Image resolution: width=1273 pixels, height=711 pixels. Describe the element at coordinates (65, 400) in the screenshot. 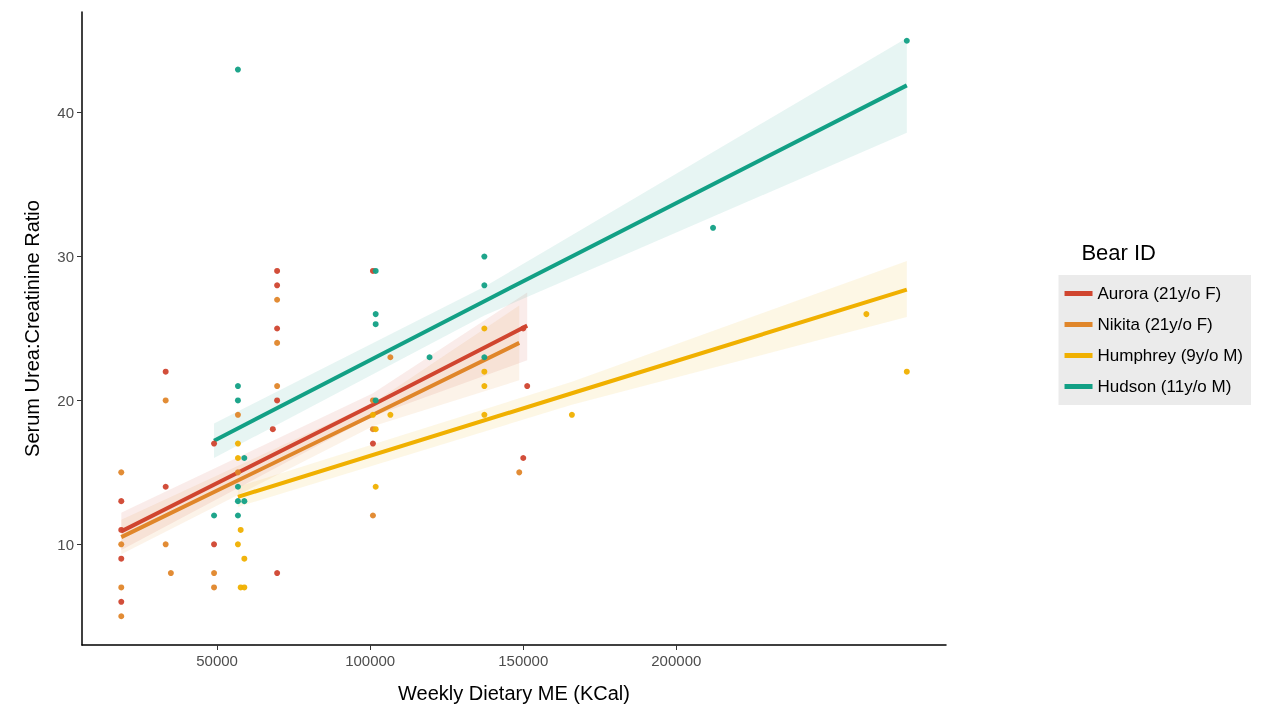

I see `y-tick-label: 20` at that location.